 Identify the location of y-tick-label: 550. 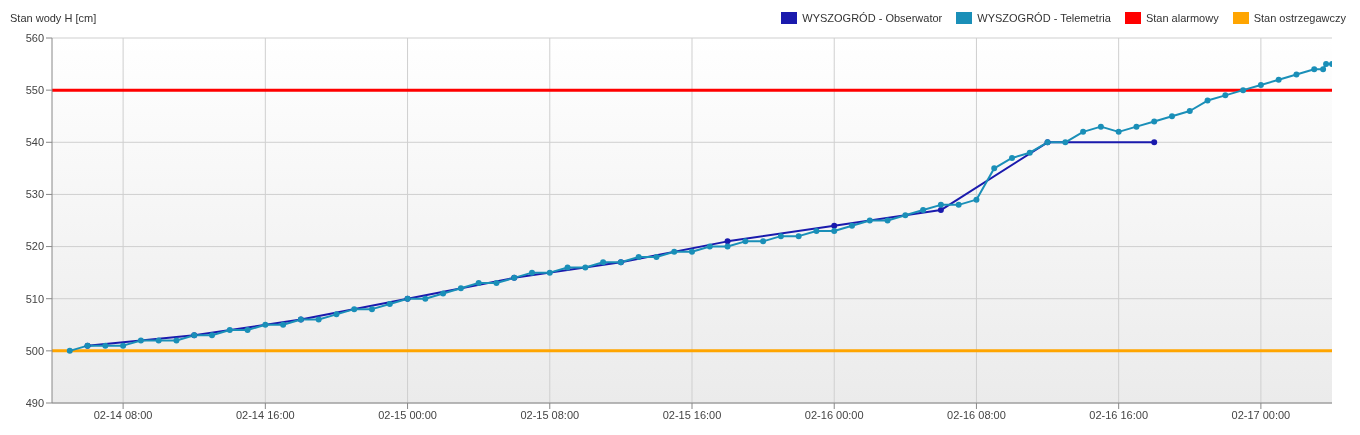
(34, 90).